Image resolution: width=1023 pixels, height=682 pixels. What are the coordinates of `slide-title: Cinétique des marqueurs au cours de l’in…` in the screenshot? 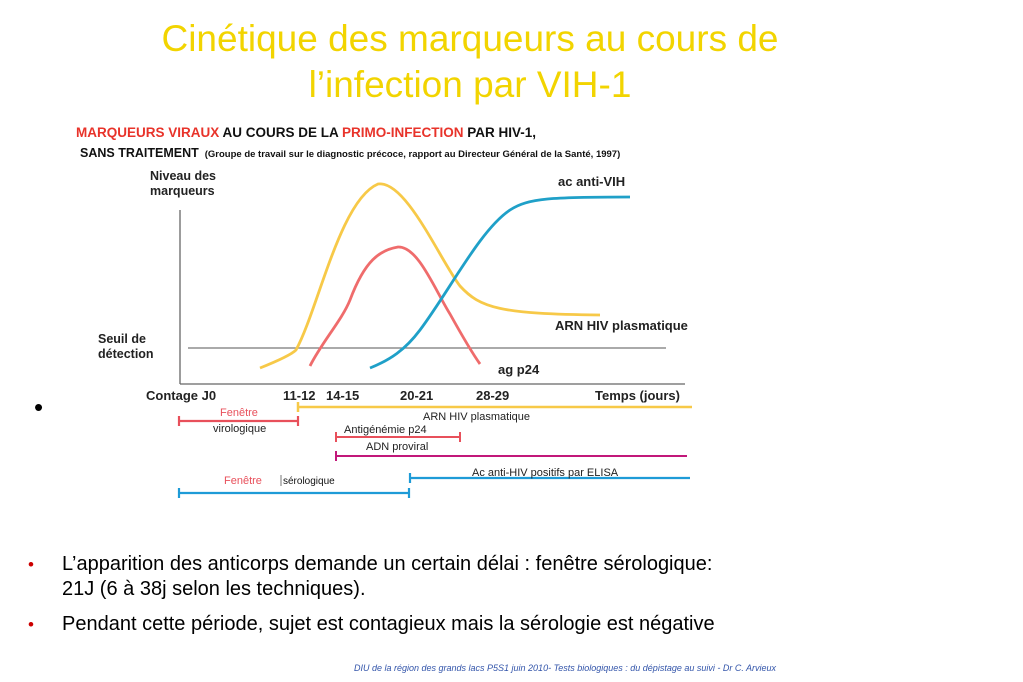 It's located at (470, 62).